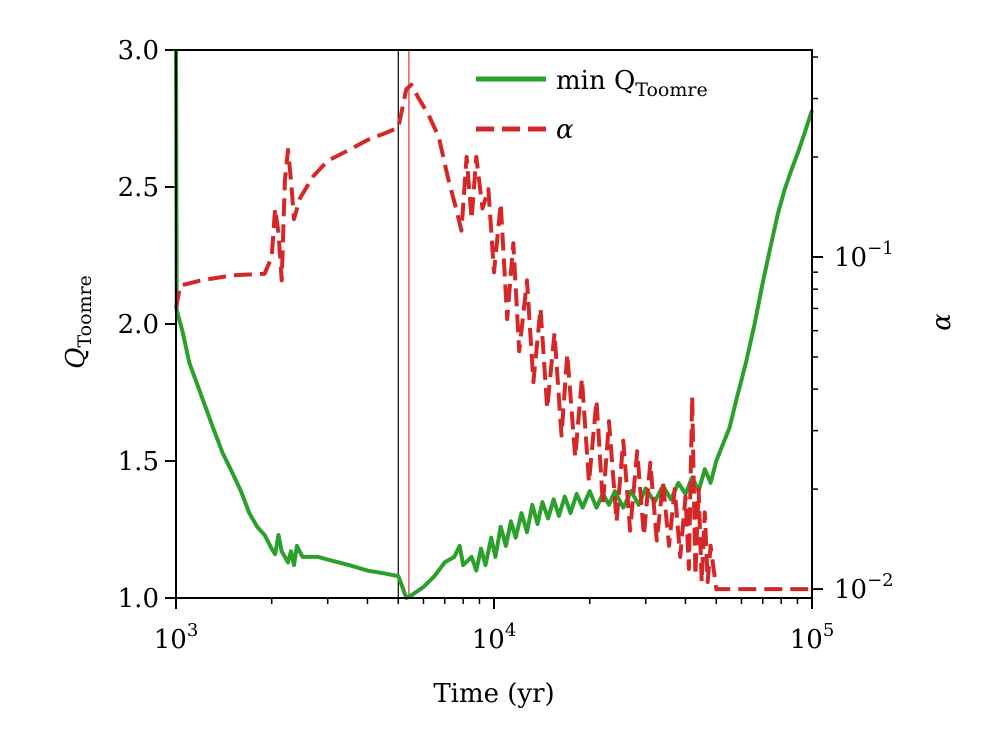 The width and height of the screenshot is (997, 747). I want to click on y-left-tick-label: 2.0, so click(138, 325).